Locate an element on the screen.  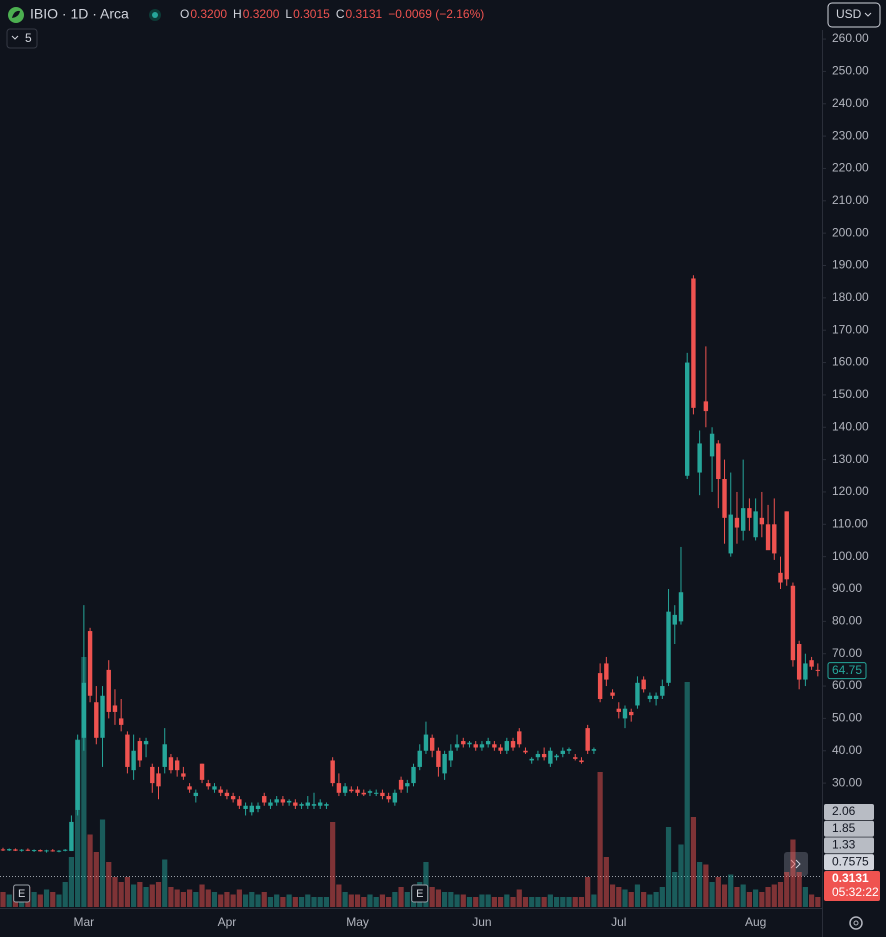
y-tick-label: 160.00 is located at coordinates (850, 362).